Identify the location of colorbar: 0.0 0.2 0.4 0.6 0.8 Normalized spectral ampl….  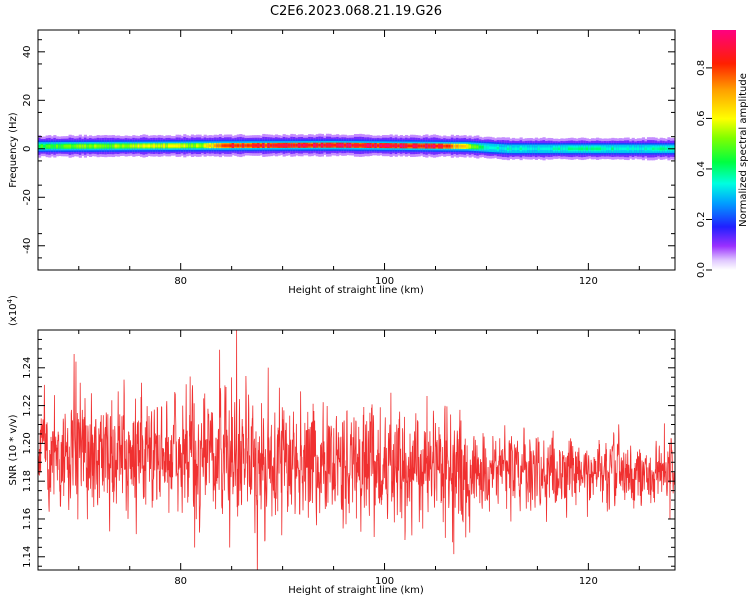
(722, 154).